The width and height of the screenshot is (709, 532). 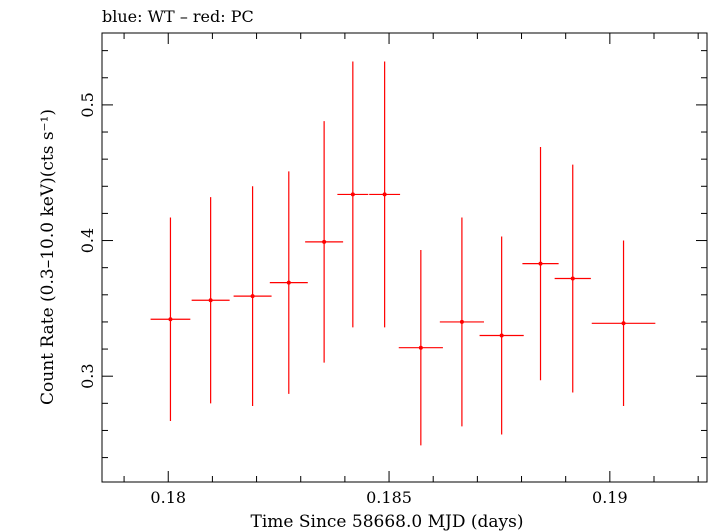 What do you see at coordinates (610, 497) in the screenshot?
I see `x-tick-label: 0.19` at bounding box center [610, 497].